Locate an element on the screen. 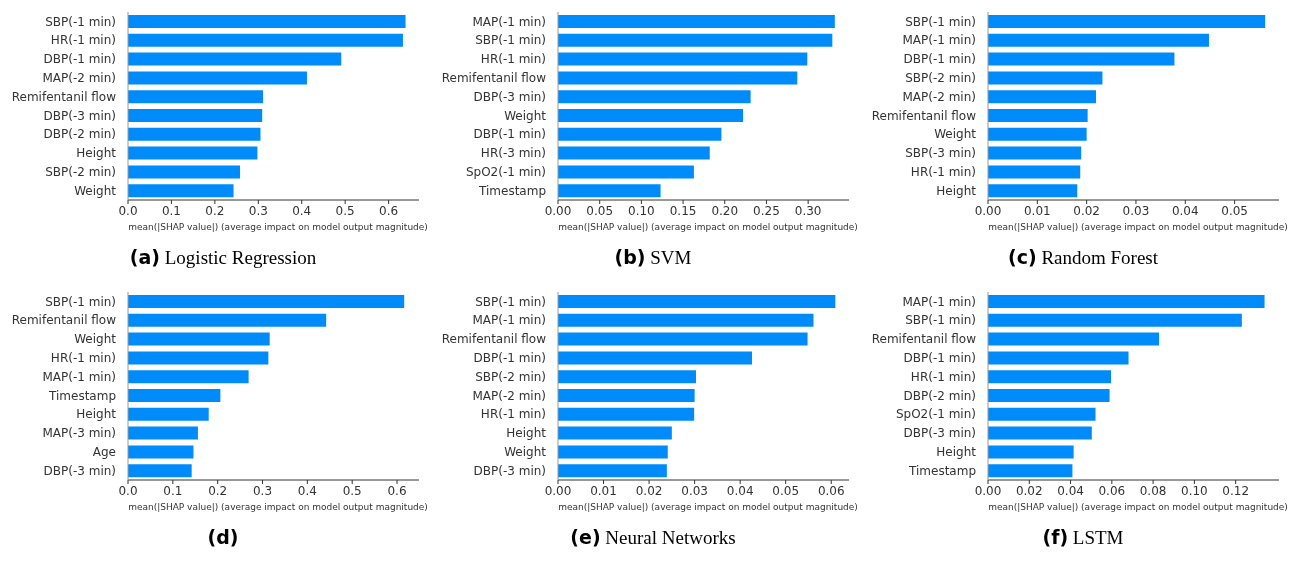 The image size is (1295, 567). text: (b) SVM is located at coordinates (653, 257).